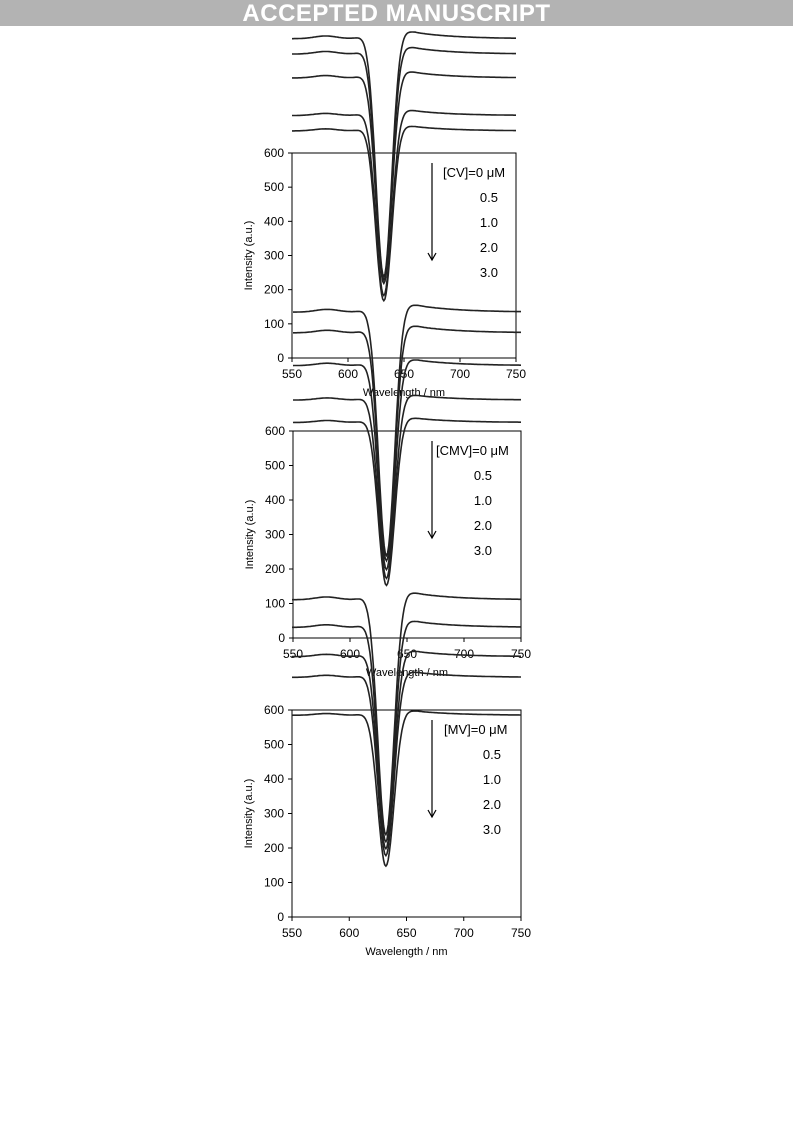  What do you see at coordinates (475, 729) in the screenshot?
I see `legend-entry-0: [MV]=0 μM` at bounding box center [475, 729].